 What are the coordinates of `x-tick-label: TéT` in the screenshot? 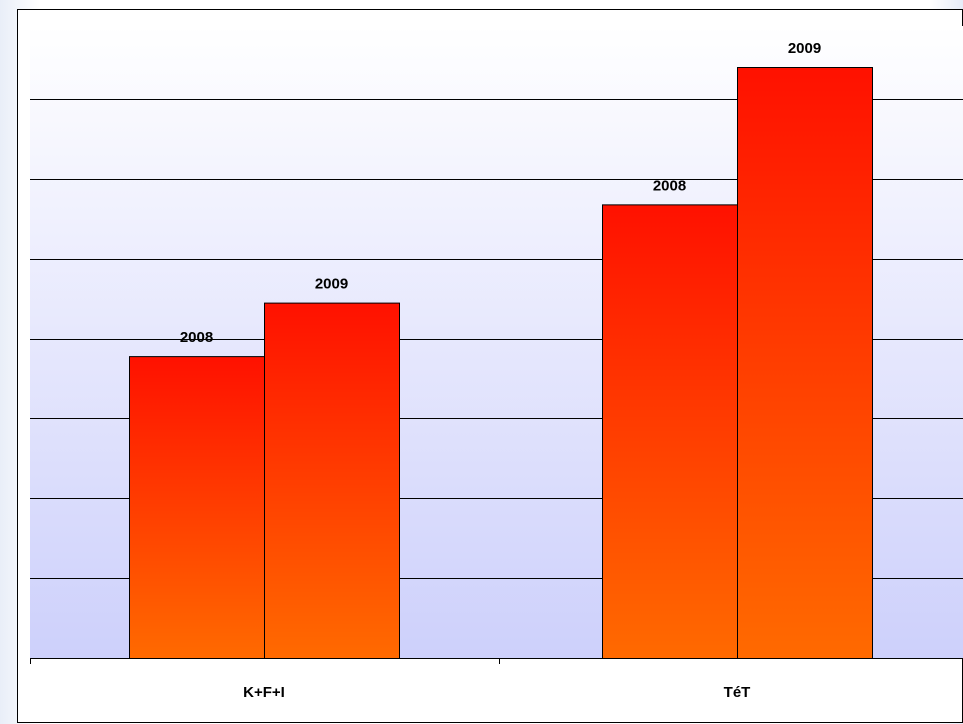 It's located at (737, 692).